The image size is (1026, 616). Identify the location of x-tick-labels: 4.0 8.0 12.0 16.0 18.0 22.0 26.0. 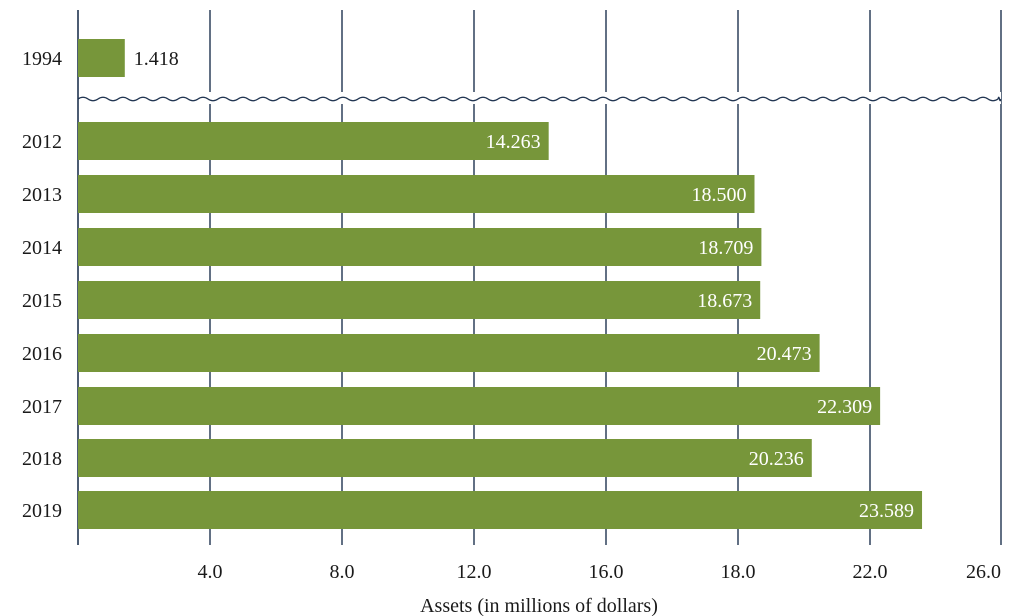
(600, 572).